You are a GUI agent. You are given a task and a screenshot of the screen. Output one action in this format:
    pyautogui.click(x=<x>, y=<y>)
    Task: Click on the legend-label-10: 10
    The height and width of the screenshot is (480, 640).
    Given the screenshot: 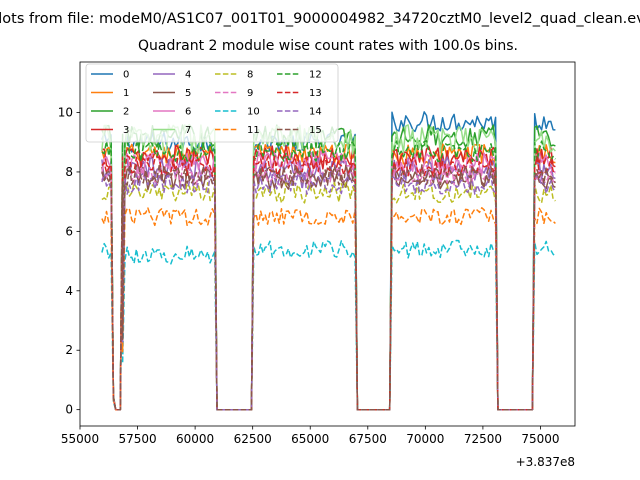 What is the action you would take?
    pyautogui.click(x=253, y=112)
    